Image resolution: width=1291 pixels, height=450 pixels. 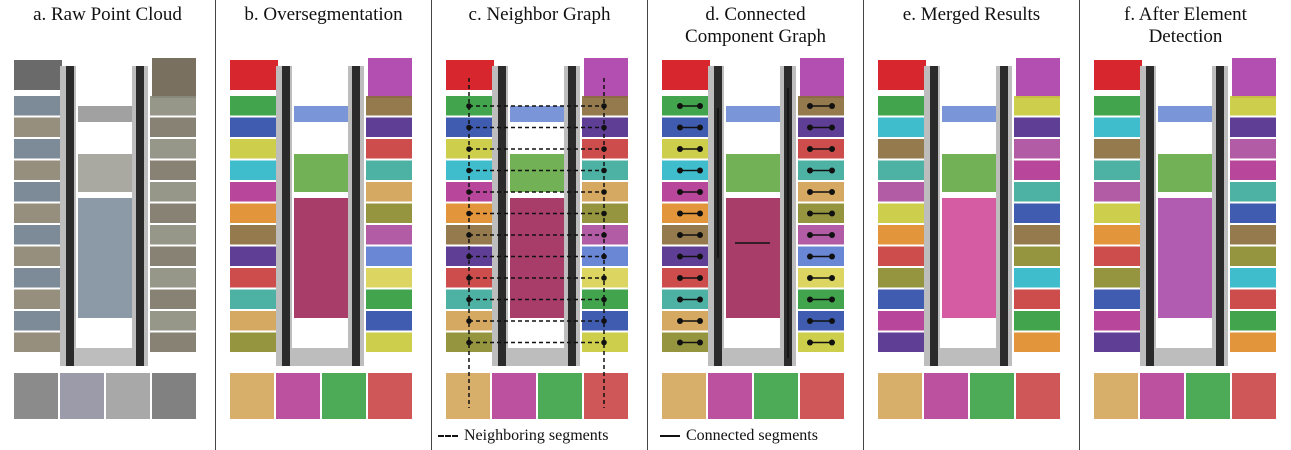 I want to click on panel-title: e. Merged Results, so click(x=971, y=14).